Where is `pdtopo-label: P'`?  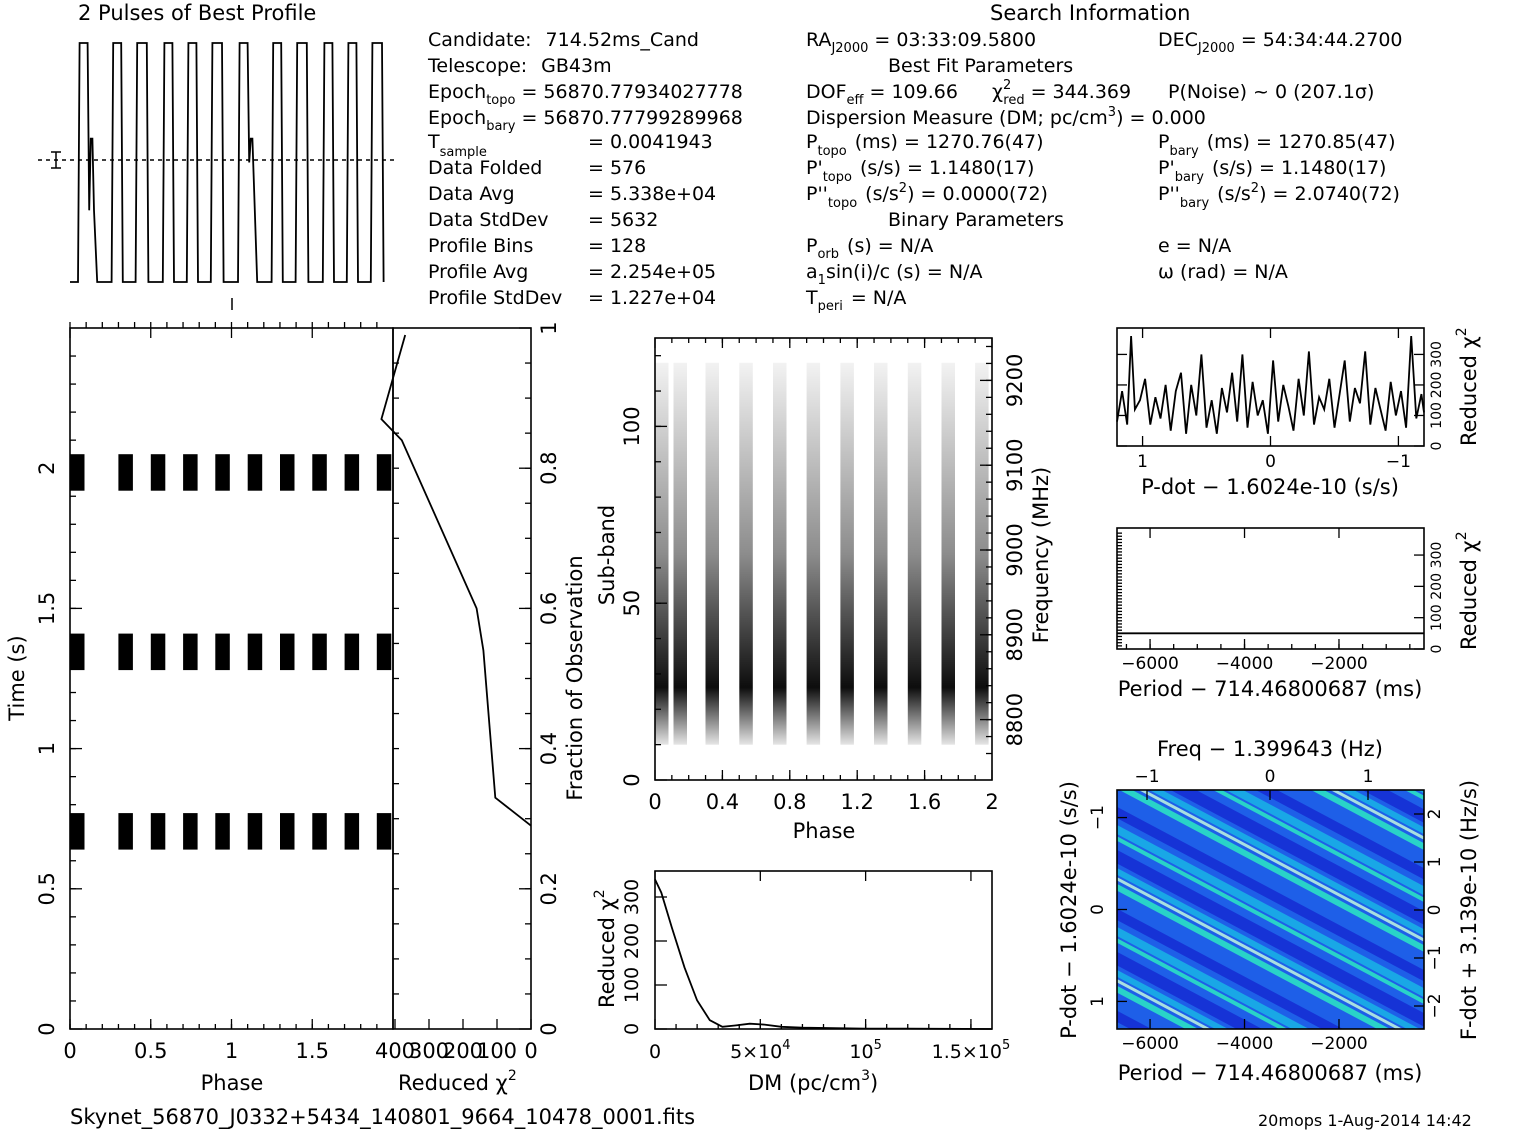
pdtopo-label: P' is located at coordinates (814, 168).